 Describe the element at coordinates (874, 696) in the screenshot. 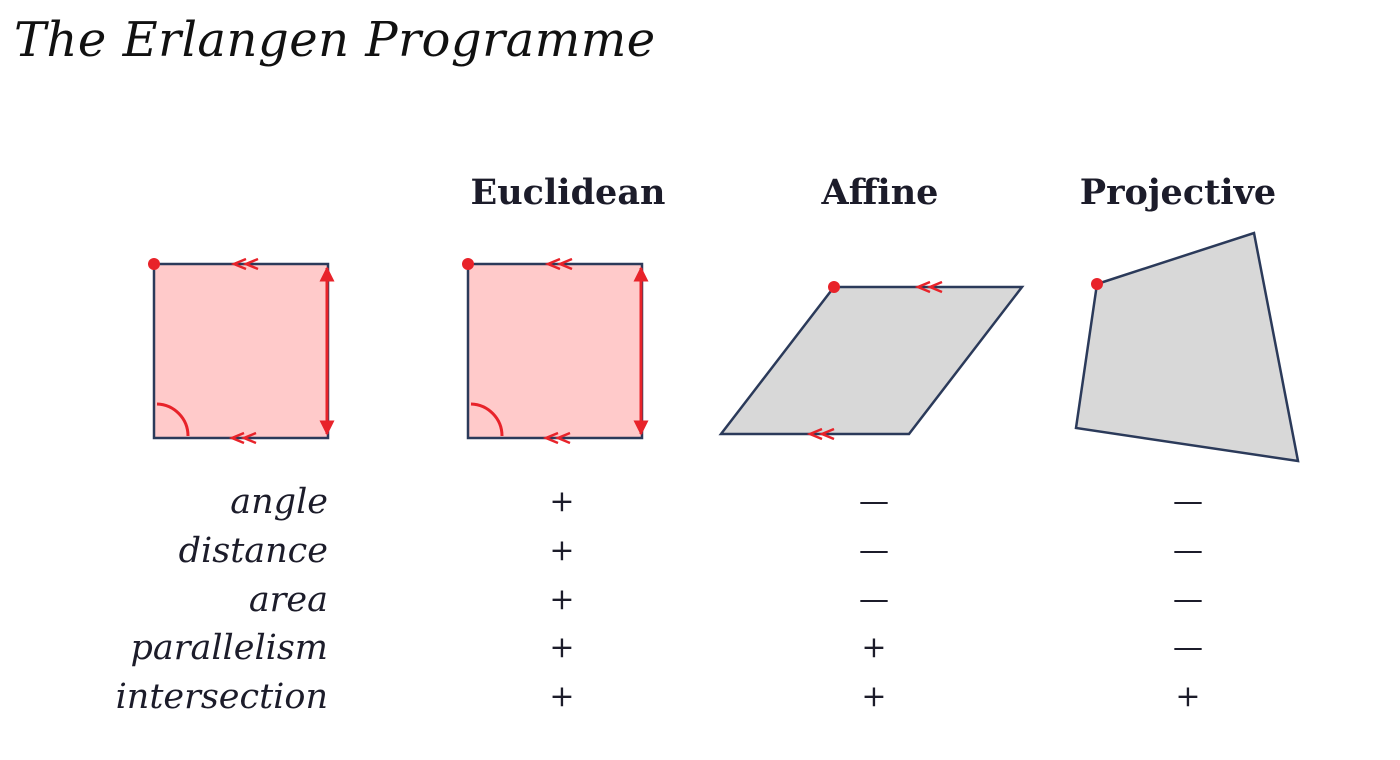

I see `mark-intersection-affine: +` at that location.